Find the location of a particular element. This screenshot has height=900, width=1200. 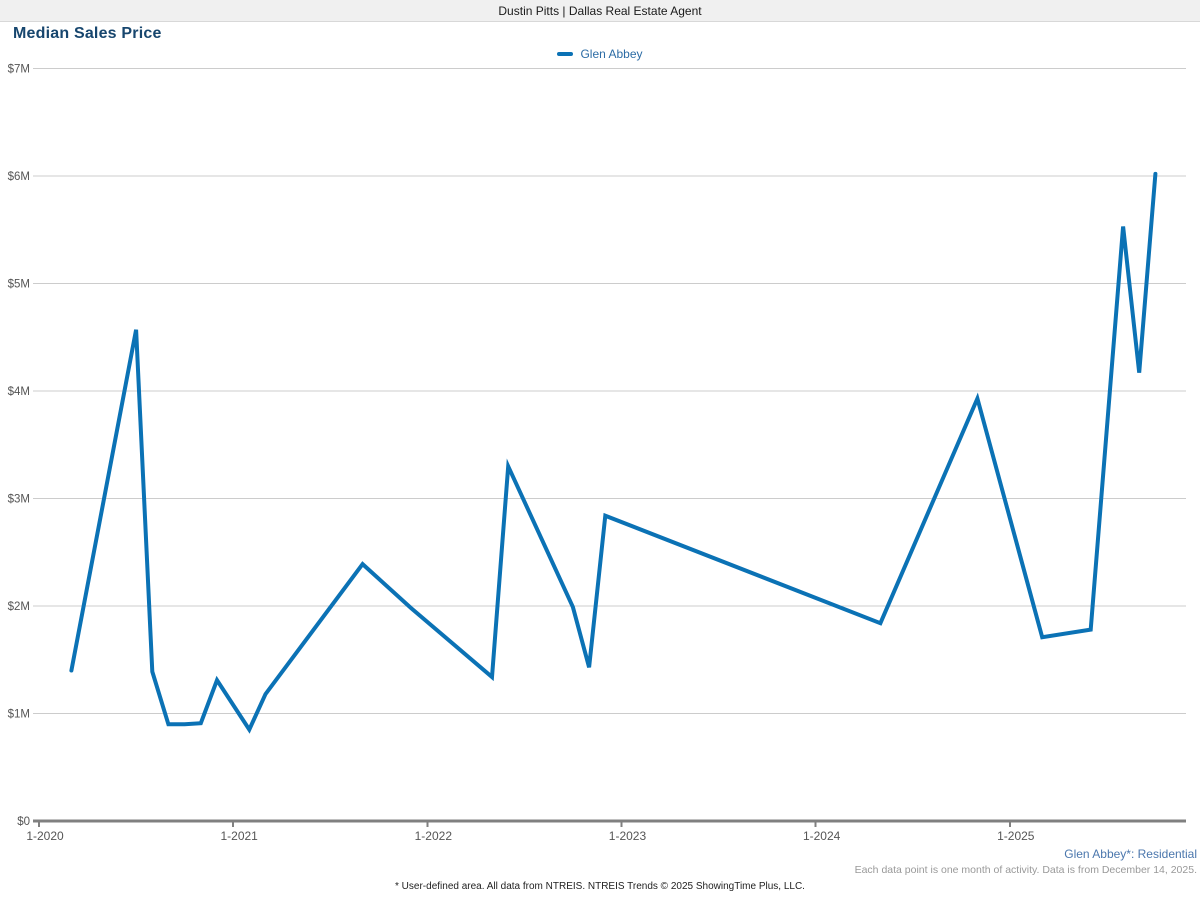

x-tick-label: 1-2023 is located at coordinates (628, 836).